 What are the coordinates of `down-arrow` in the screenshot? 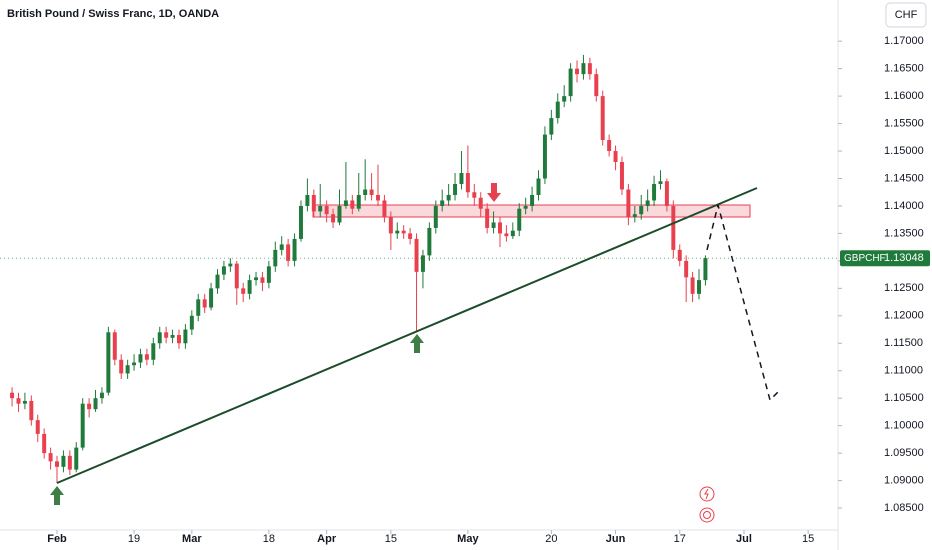 It's located at (494, 192).